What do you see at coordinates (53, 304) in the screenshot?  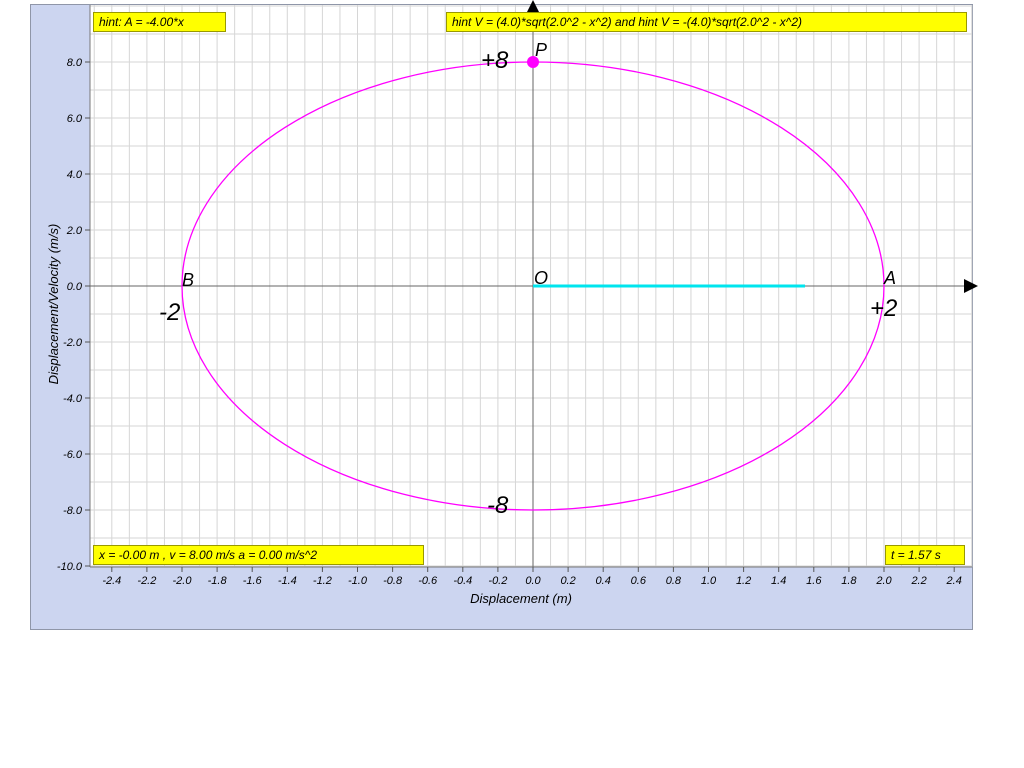 I see `y-axis-label: Displacement/Velocity (m/s)` at bounding box center [53, 304].